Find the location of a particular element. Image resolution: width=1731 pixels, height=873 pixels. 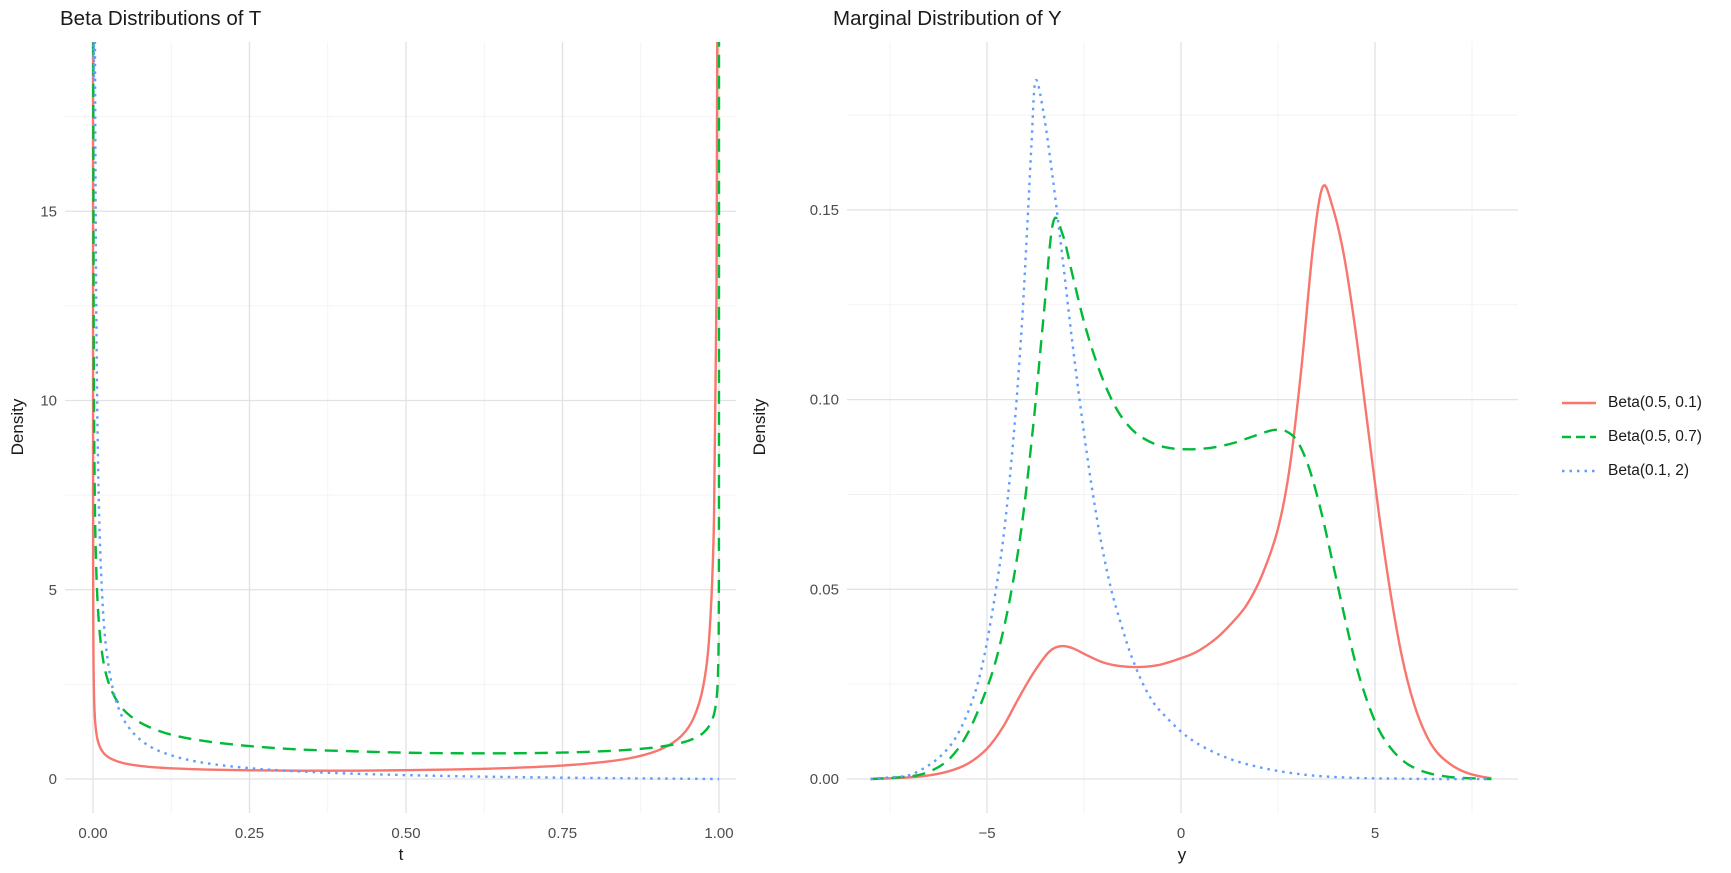

y-tick-label: 0.15 is located at coordinates (824, 210).